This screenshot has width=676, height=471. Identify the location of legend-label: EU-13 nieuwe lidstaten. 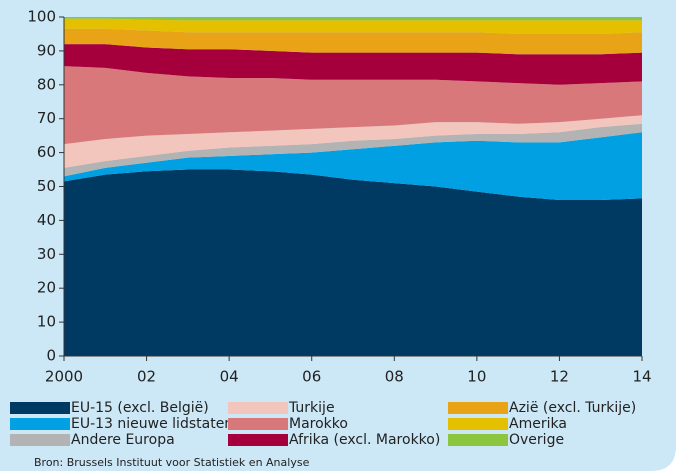
(152, 424).